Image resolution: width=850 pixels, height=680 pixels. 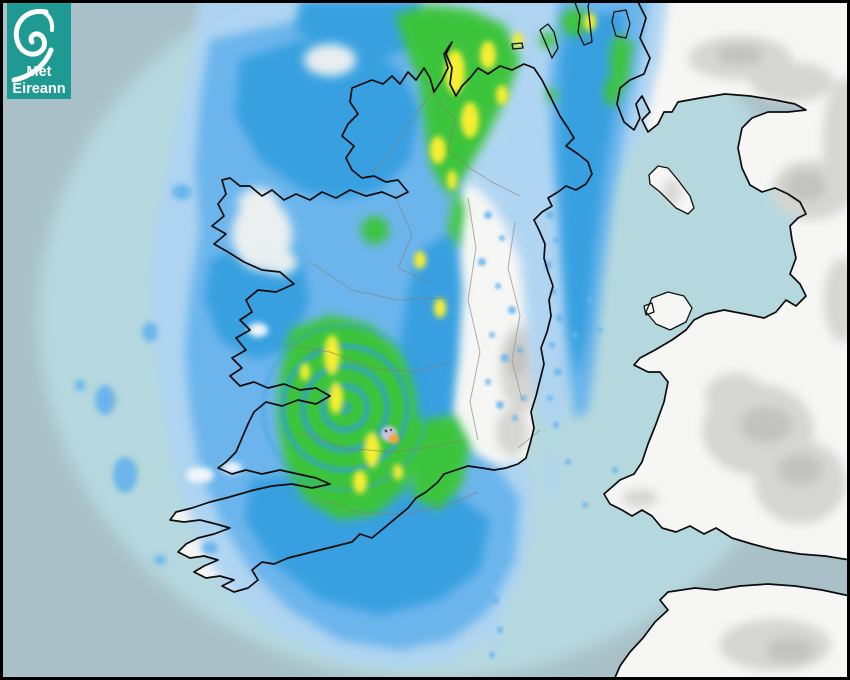 What do you see at coordinates (39, 72) in the screenshot?
I see `logo-line1: Met` at bounding box center [39, 72].